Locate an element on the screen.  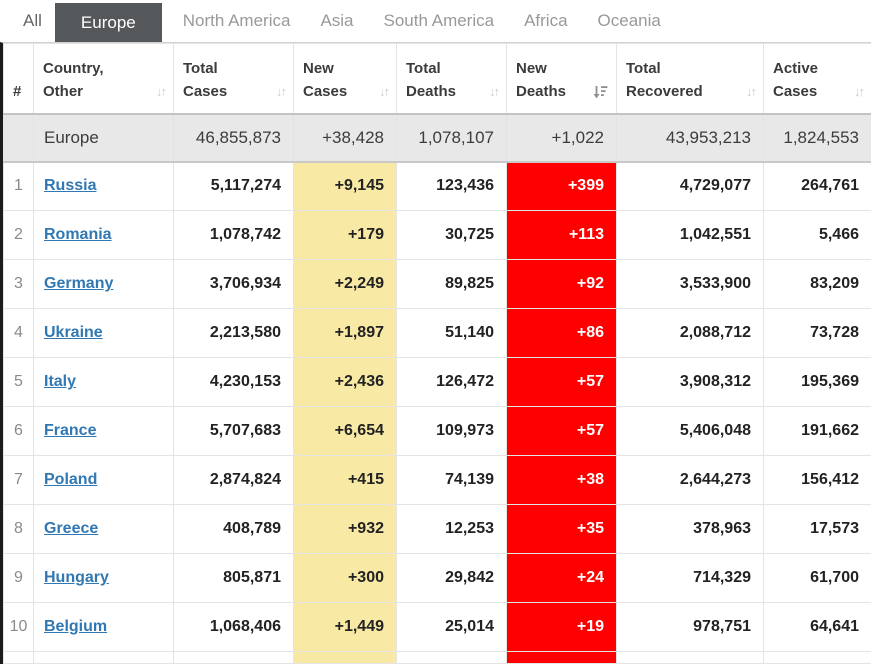
cell-new_cases: +38,428 is located at coordinates (345, 138).